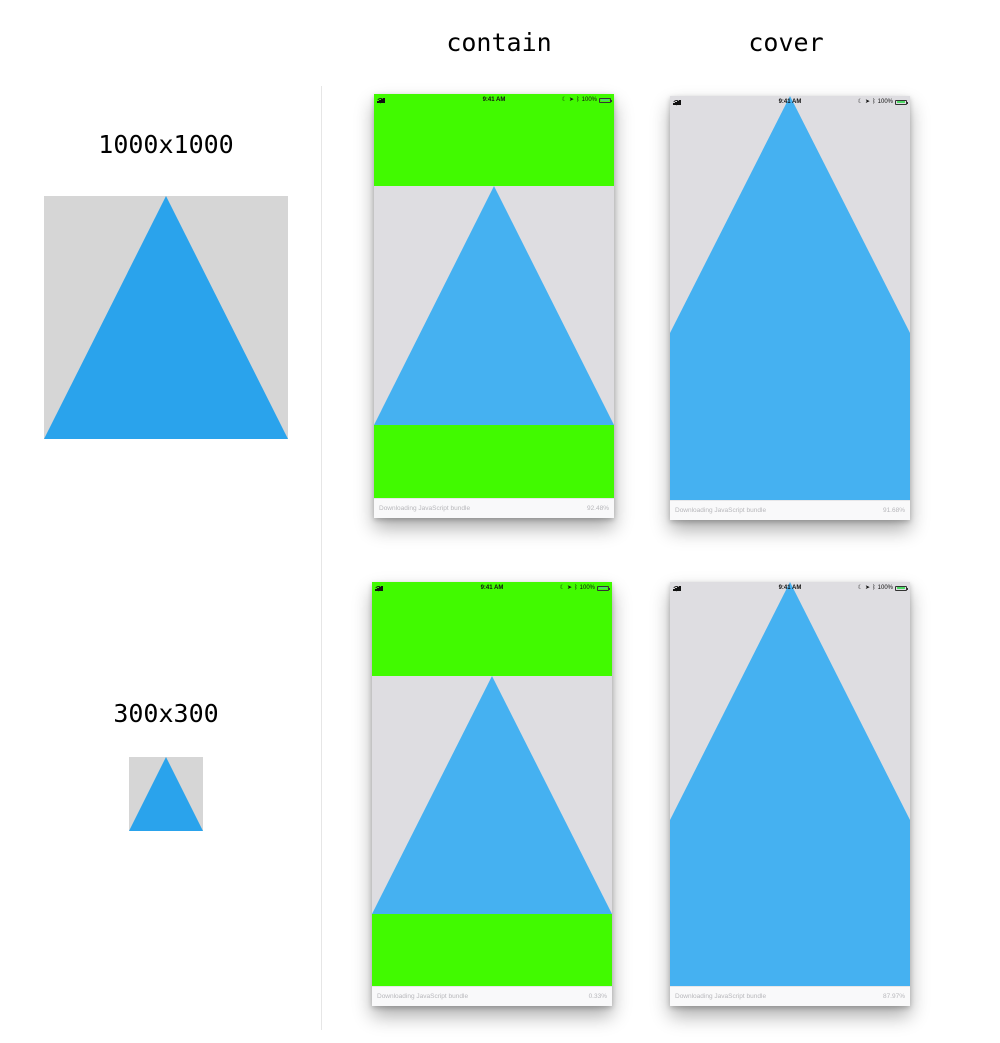  Describe the element at coordinates (790, 996) in the screenshot. I see `loading-bar: Downloading JavaScript bundle 87.97%` at that location.